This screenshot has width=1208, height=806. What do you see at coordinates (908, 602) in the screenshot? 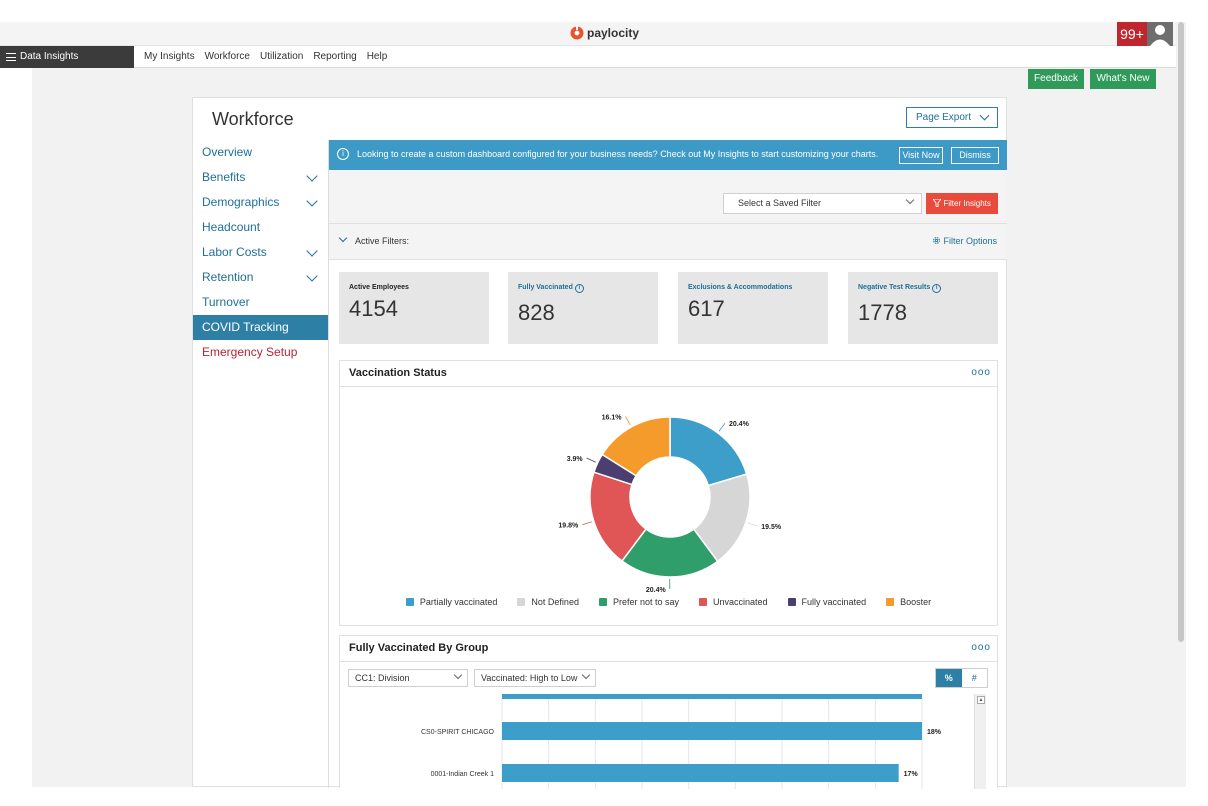
I see `legend-item: Booster` at bounding box center [908, 602].